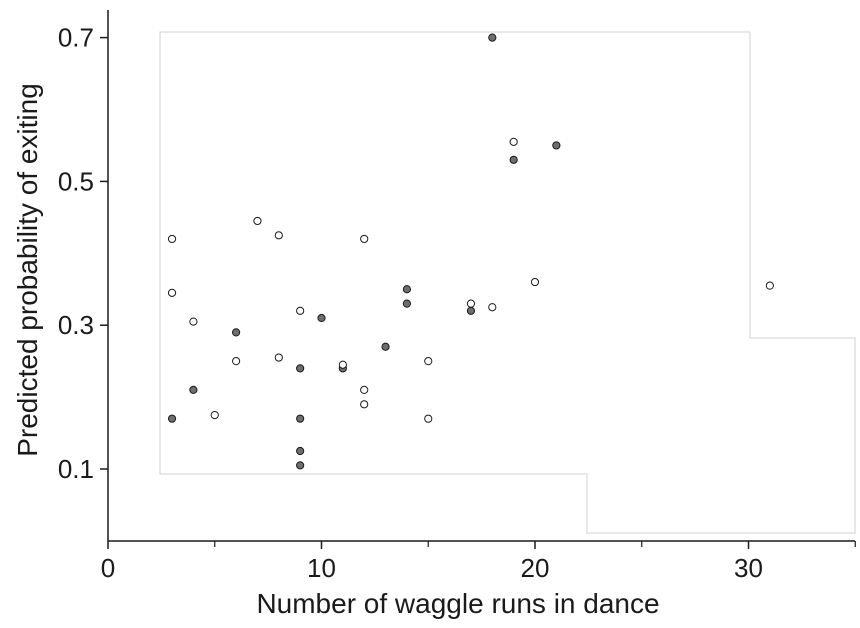 The height and width of the screenshot is (628, 860). Describe the element at coordinates (76, 38) in the screenshot. I see `y-tick-label: 0.7` at that location.